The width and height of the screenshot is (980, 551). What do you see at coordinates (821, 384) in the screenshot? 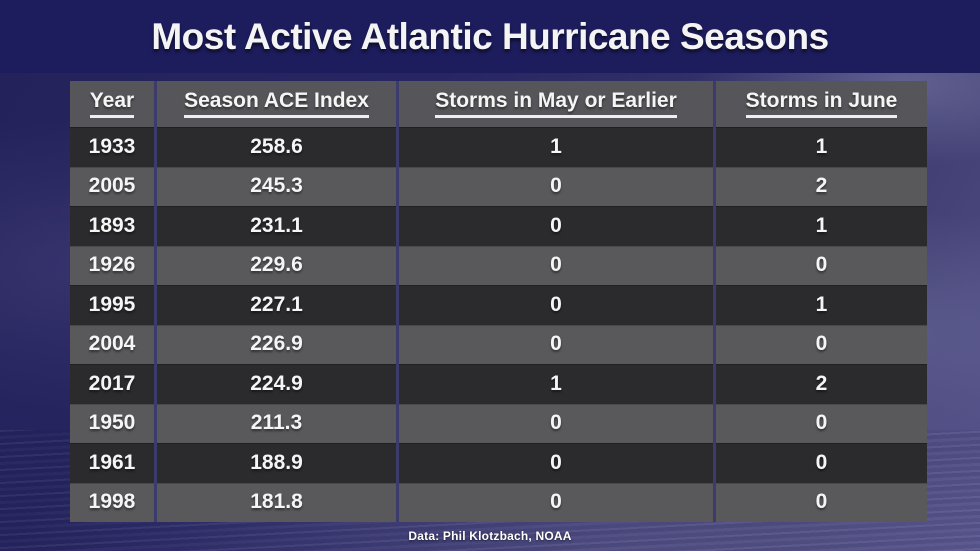
I see `table-cell-r7-c4: 2` at bounding box center [821, 384].